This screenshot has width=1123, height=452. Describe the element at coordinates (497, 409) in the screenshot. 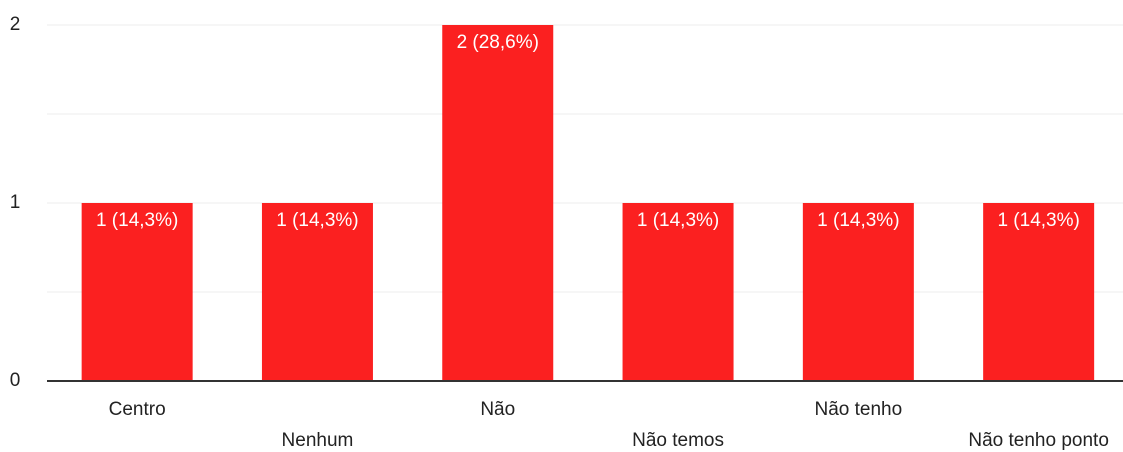

I see `x-tick-label: Não` at that location.